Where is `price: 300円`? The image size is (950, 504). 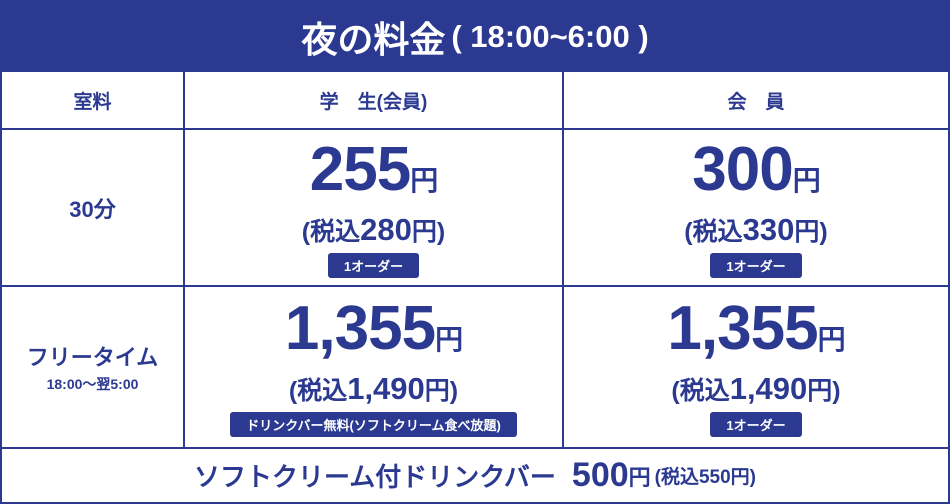
price: 300円 is located at coordinates (756, 173).